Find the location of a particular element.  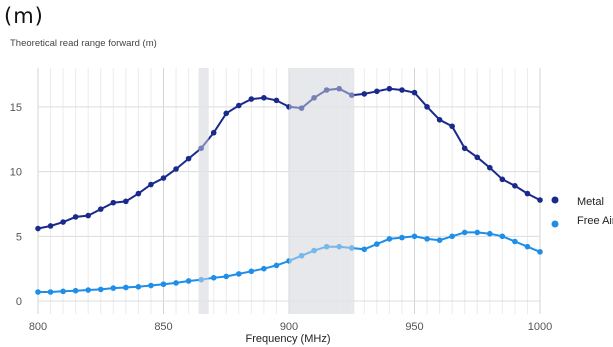

legend-label-1: Free Air is located at coordinates (595, 221).